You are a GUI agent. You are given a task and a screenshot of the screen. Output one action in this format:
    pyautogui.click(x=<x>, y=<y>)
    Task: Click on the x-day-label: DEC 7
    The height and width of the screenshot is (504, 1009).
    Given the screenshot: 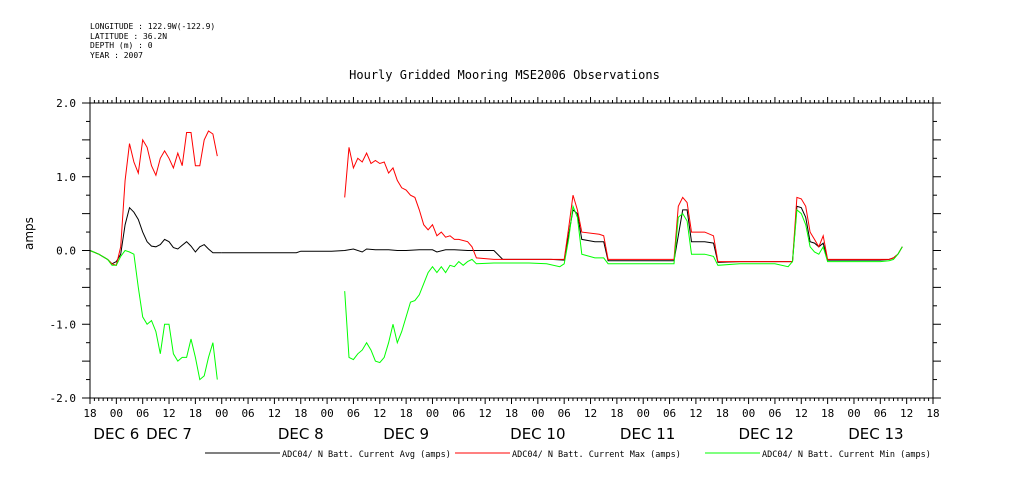 What is the action you would take?
    pyautogui.click(x=169, y=434)
    